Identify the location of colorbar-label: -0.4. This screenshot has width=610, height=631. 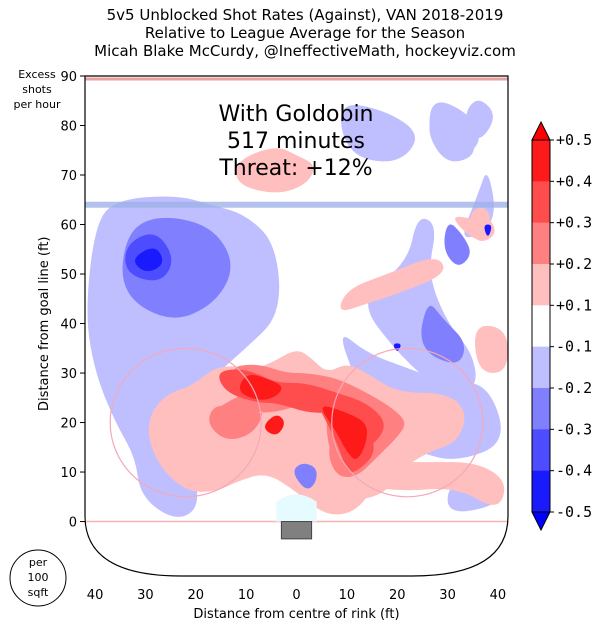
(574, 471).